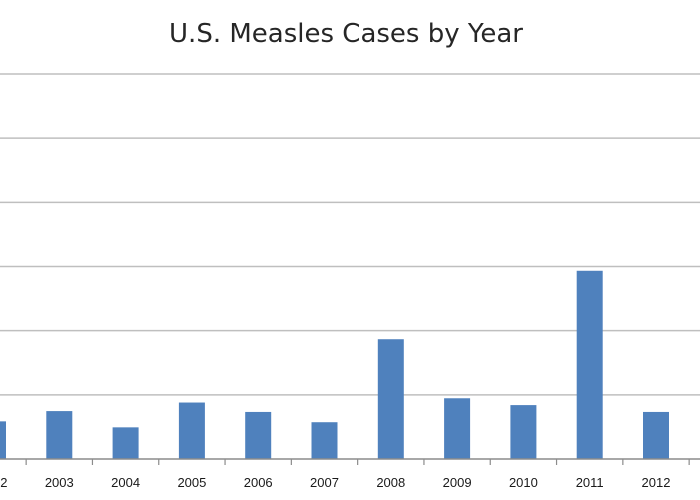  What do you see at coordinates (523, 482) in the screenshot?
I see `x-tick-label: 2010` at bounding box center [523, 482].